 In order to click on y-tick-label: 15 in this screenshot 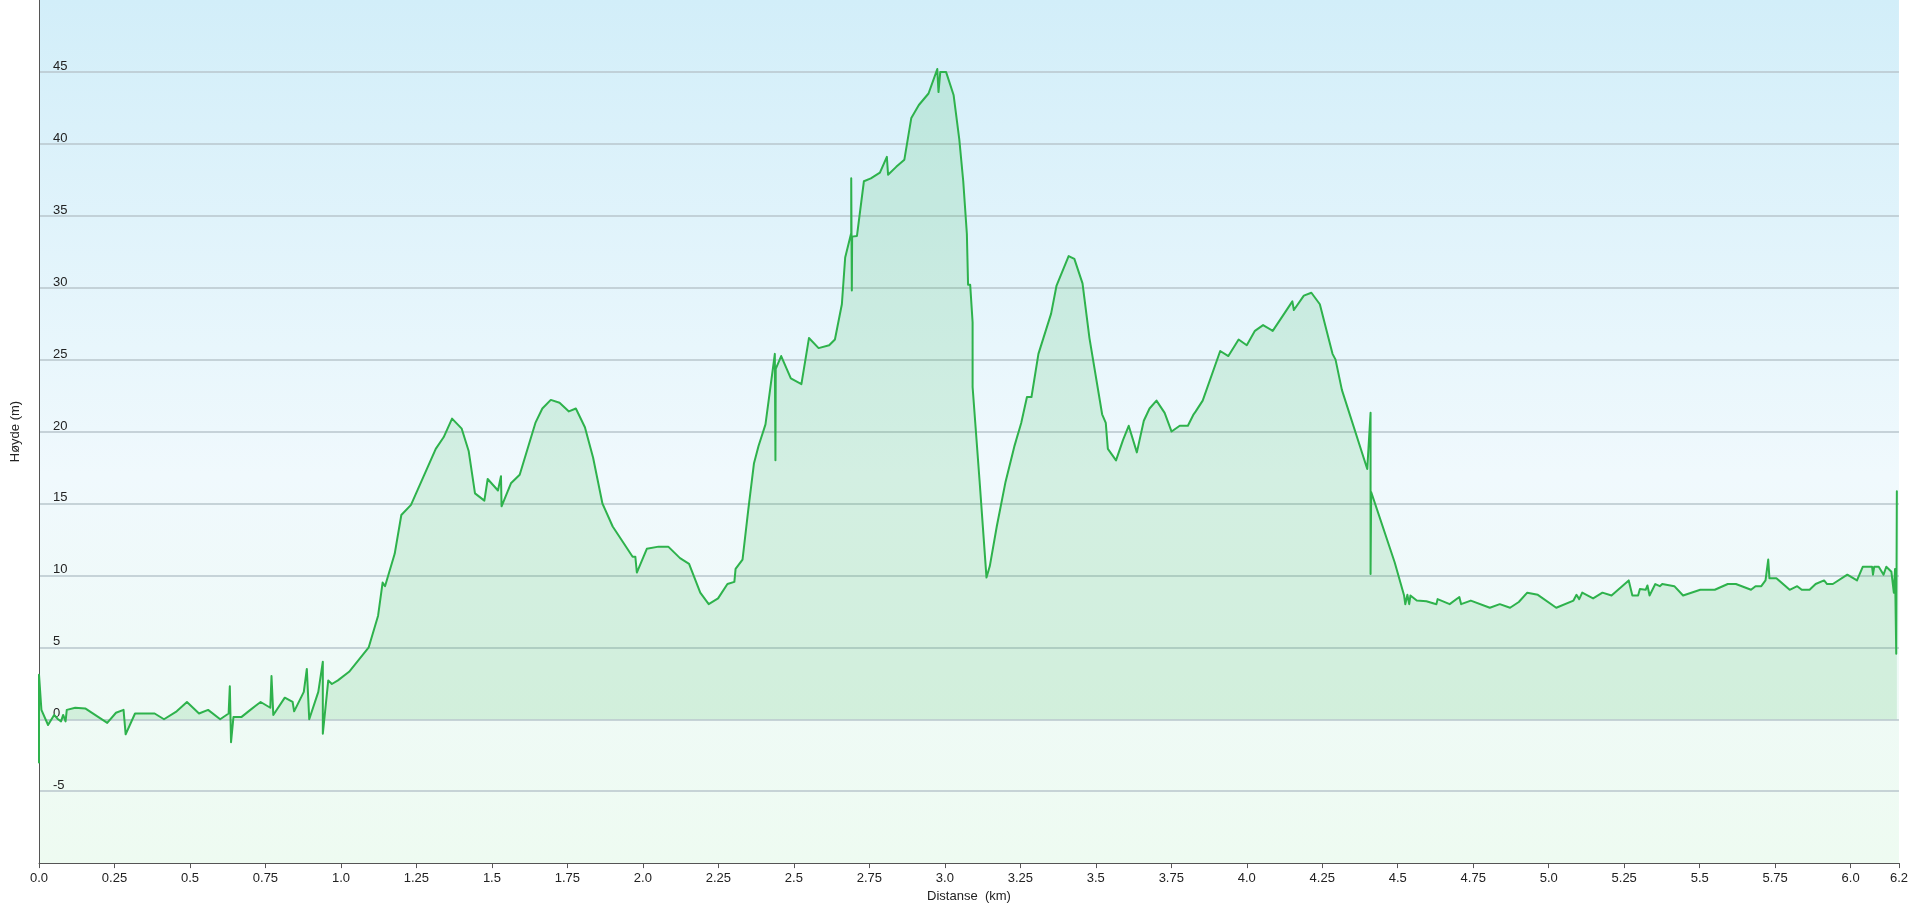, I will do `click(60, 497)`.